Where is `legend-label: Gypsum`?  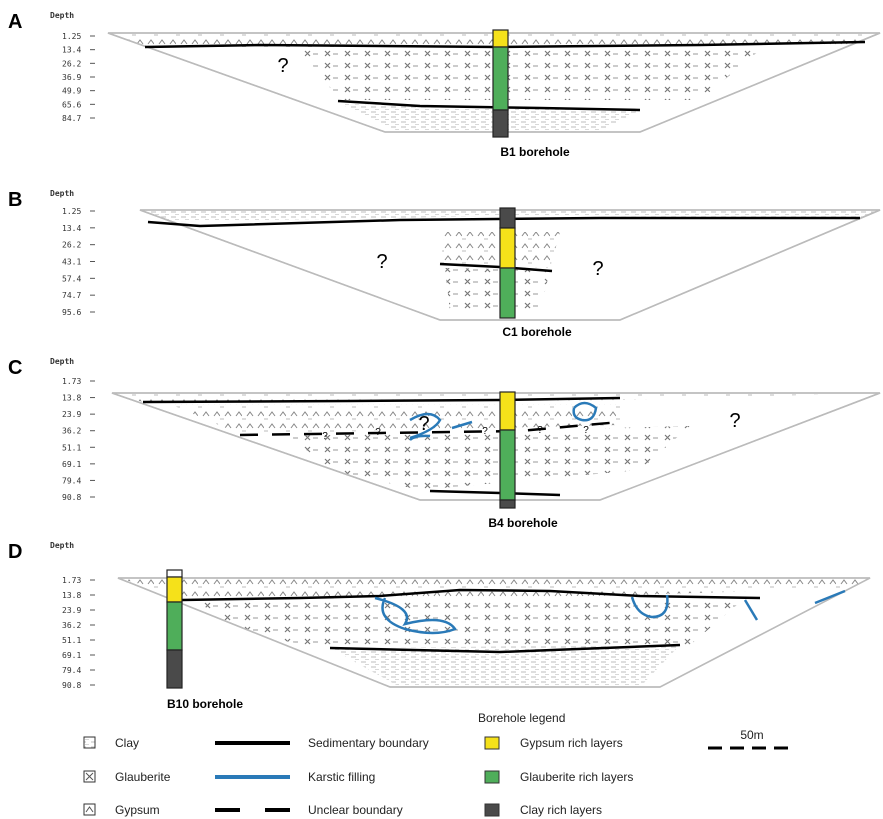 legend-label: Gypsum is located at coordinates (137, 810).